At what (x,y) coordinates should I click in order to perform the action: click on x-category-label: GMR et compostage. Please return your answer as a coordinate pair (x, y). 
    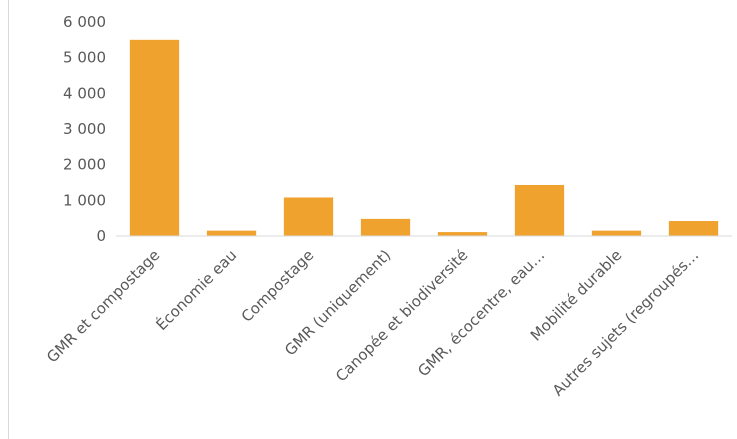
    Looking at the image, I should click on (103, 306).